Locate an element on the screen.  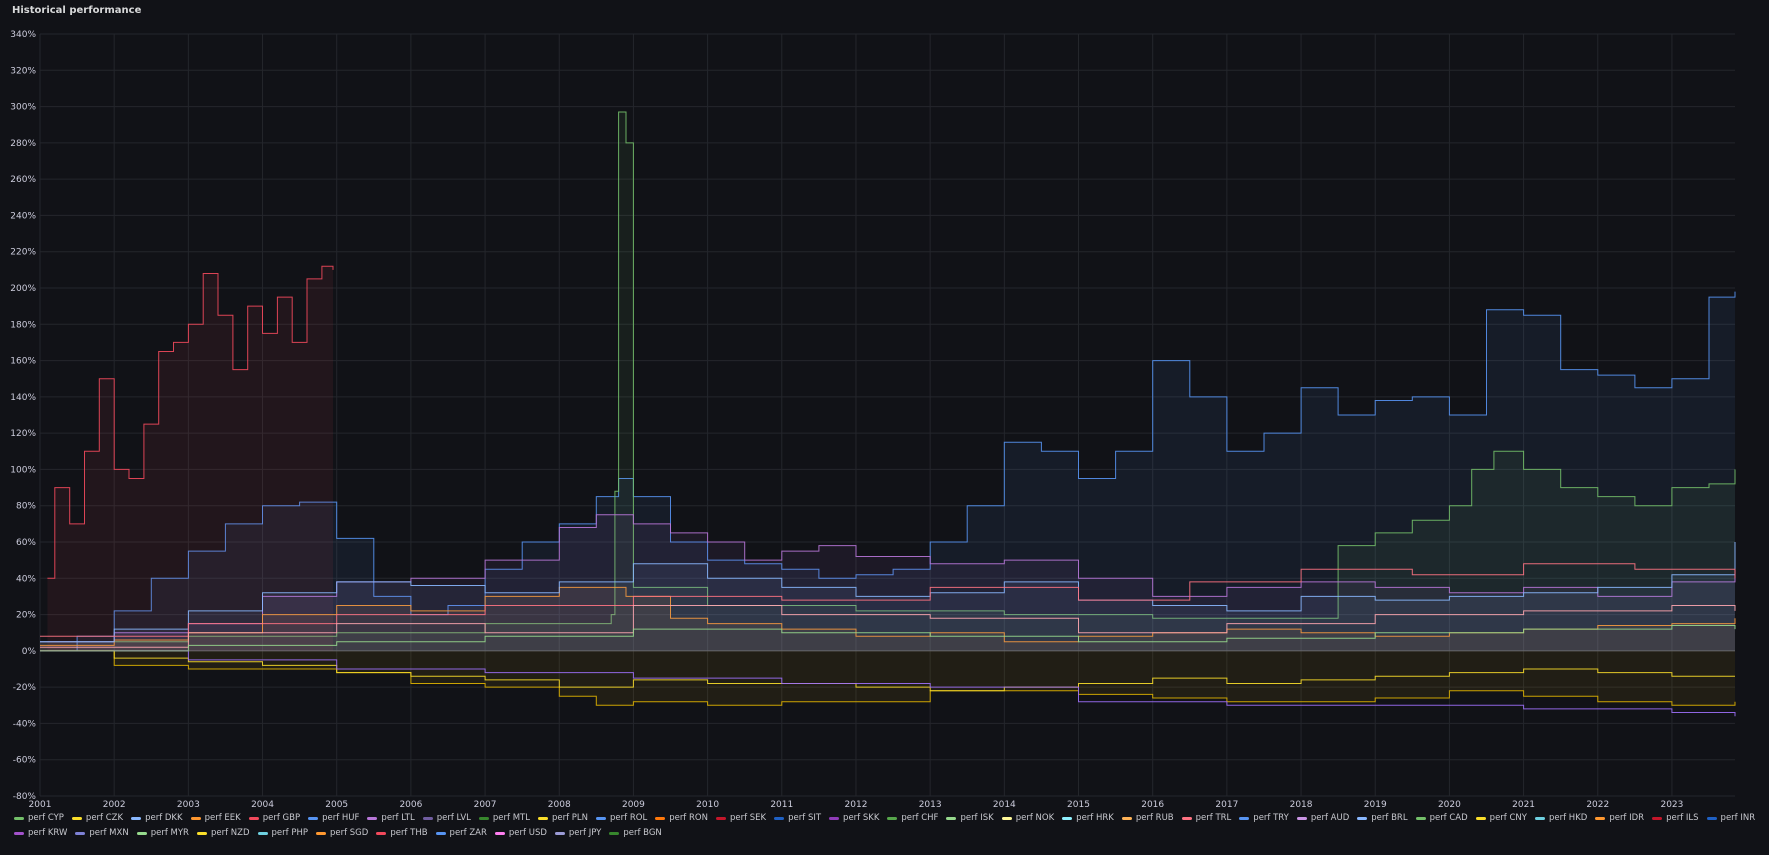
x-tick-label: 2017 is located at coordinates (1226, 805).